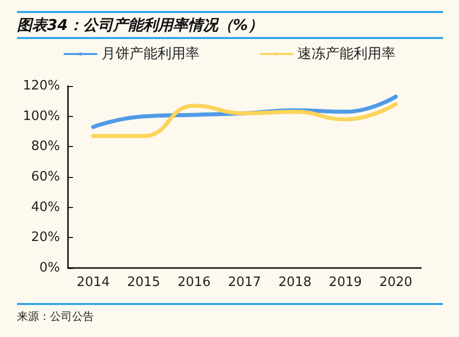 The image size is (459, 337). Describe the element at coordinates (143, 282) in the screenshot. I see `x-tick-label: 2015` at that location.